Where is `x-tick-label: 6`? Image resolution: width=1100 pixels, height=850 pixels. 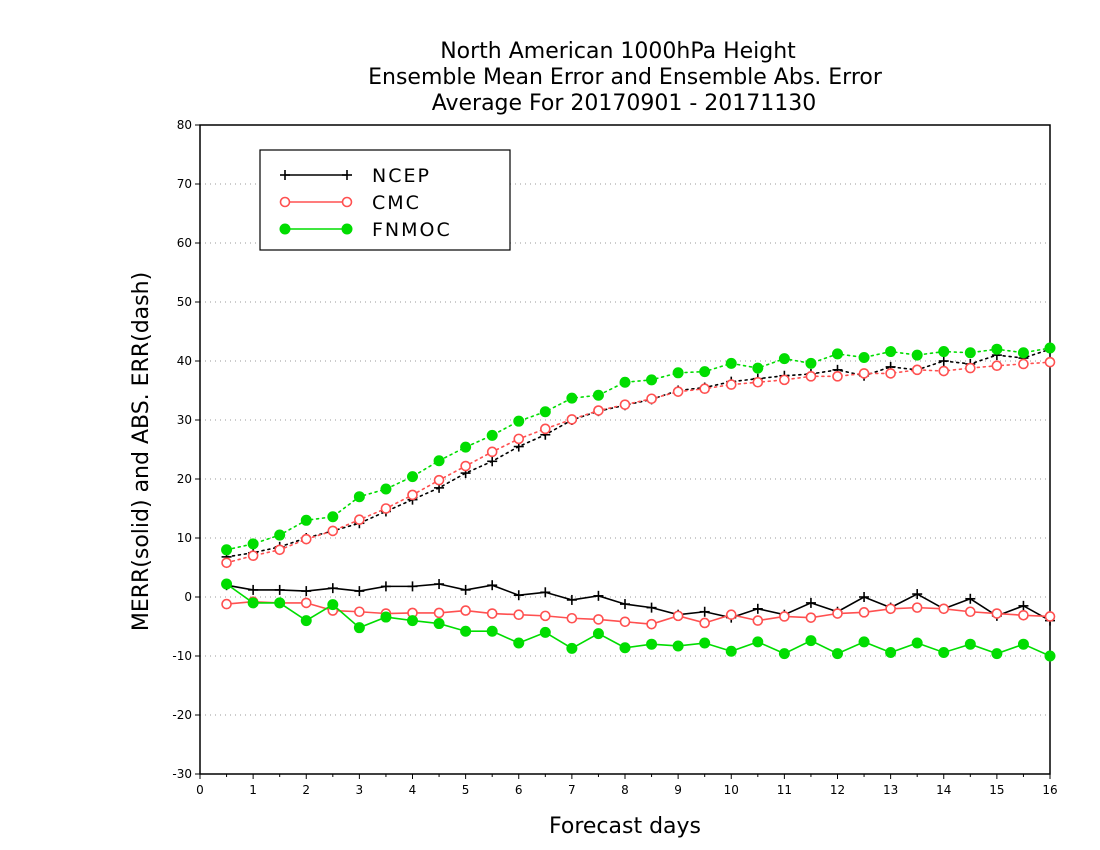 x-tick-label: 6 is located at coordinates (519, 790).